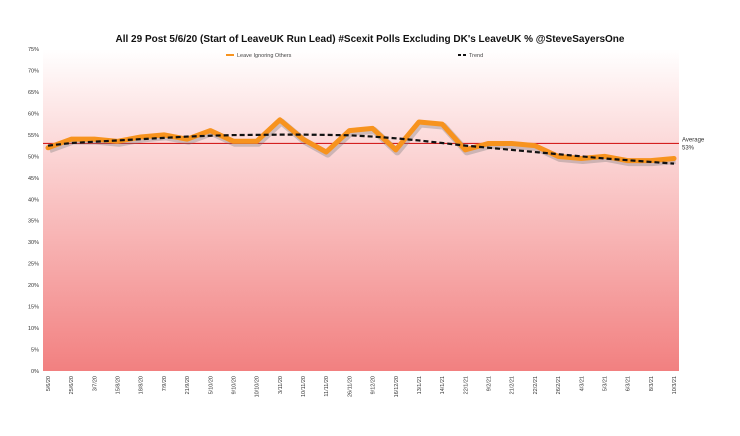 The height and width of the screenshot is (436, 740). Describe the element at coordinates (33, 265) in the screenshot. I see `y-tick-label: 25%` at that location.